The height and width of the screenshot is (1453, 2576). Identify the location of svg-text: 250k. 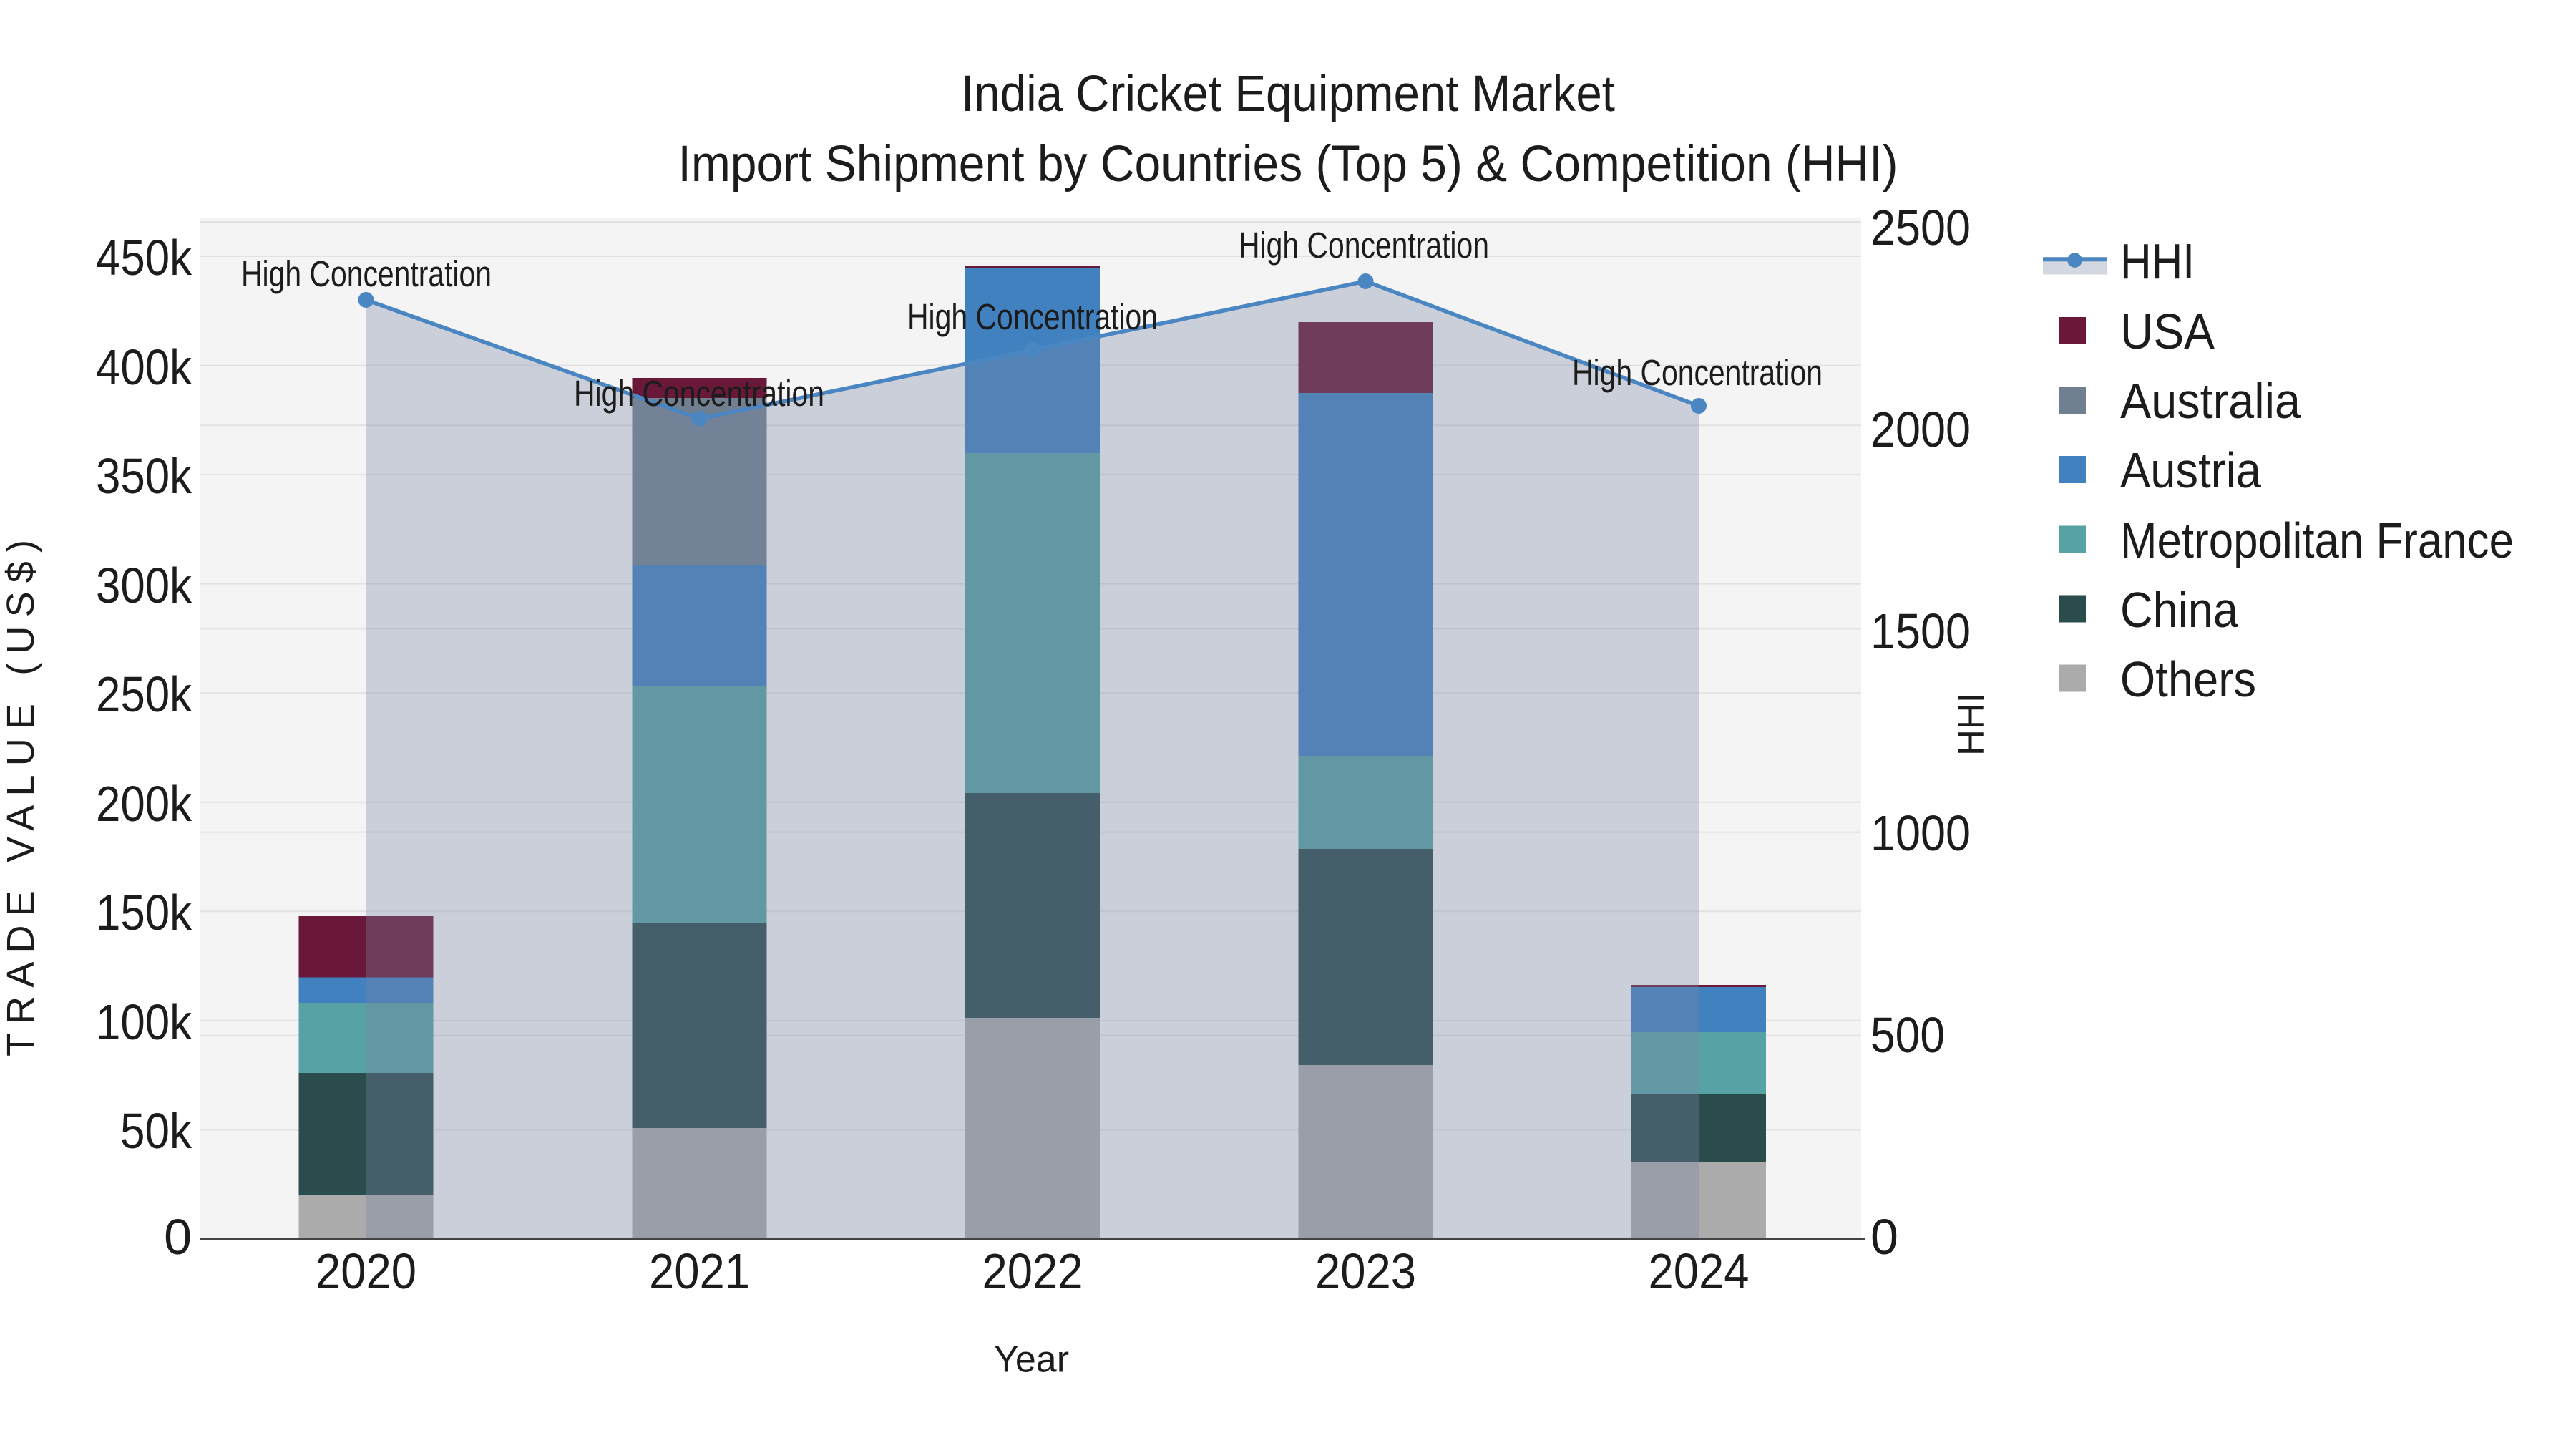
(144, 694).